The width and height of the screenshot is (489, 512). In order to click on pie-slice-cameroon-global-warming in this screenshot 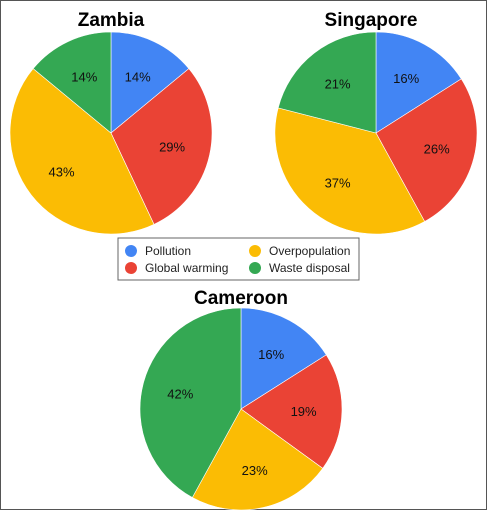, I will do `click(291, 411)`.